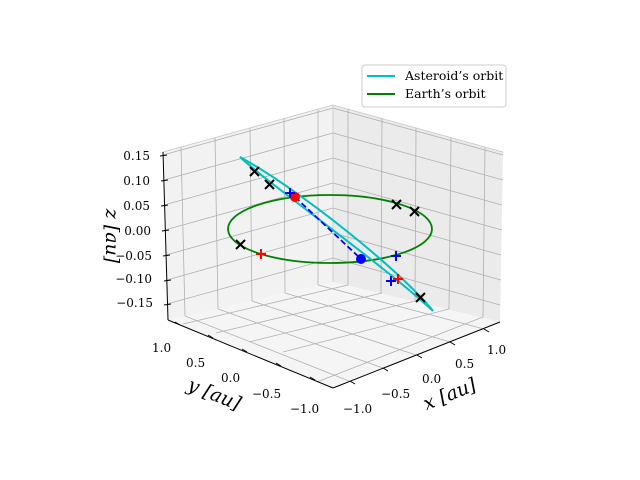 The width and height of the screenshot is (640, 480). I want to click on y-axis-line, so click(250, 354).